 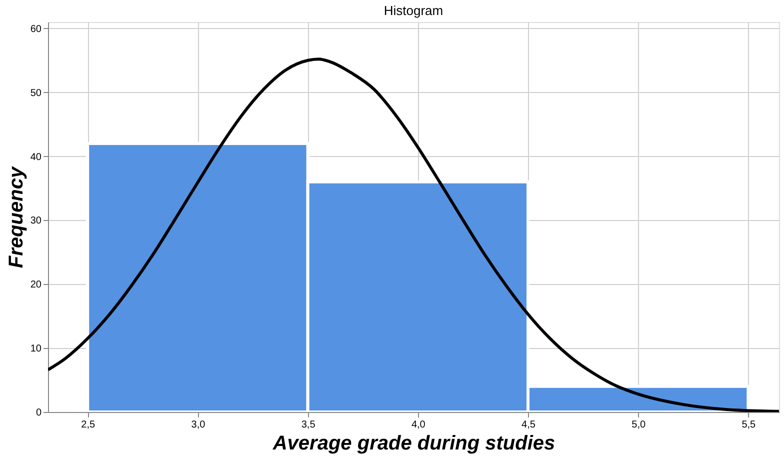 What do you see at coordinates (16, 217) in the screenshot?
I see `y-axis-title: Frequency` at bounding box center [16, 217].